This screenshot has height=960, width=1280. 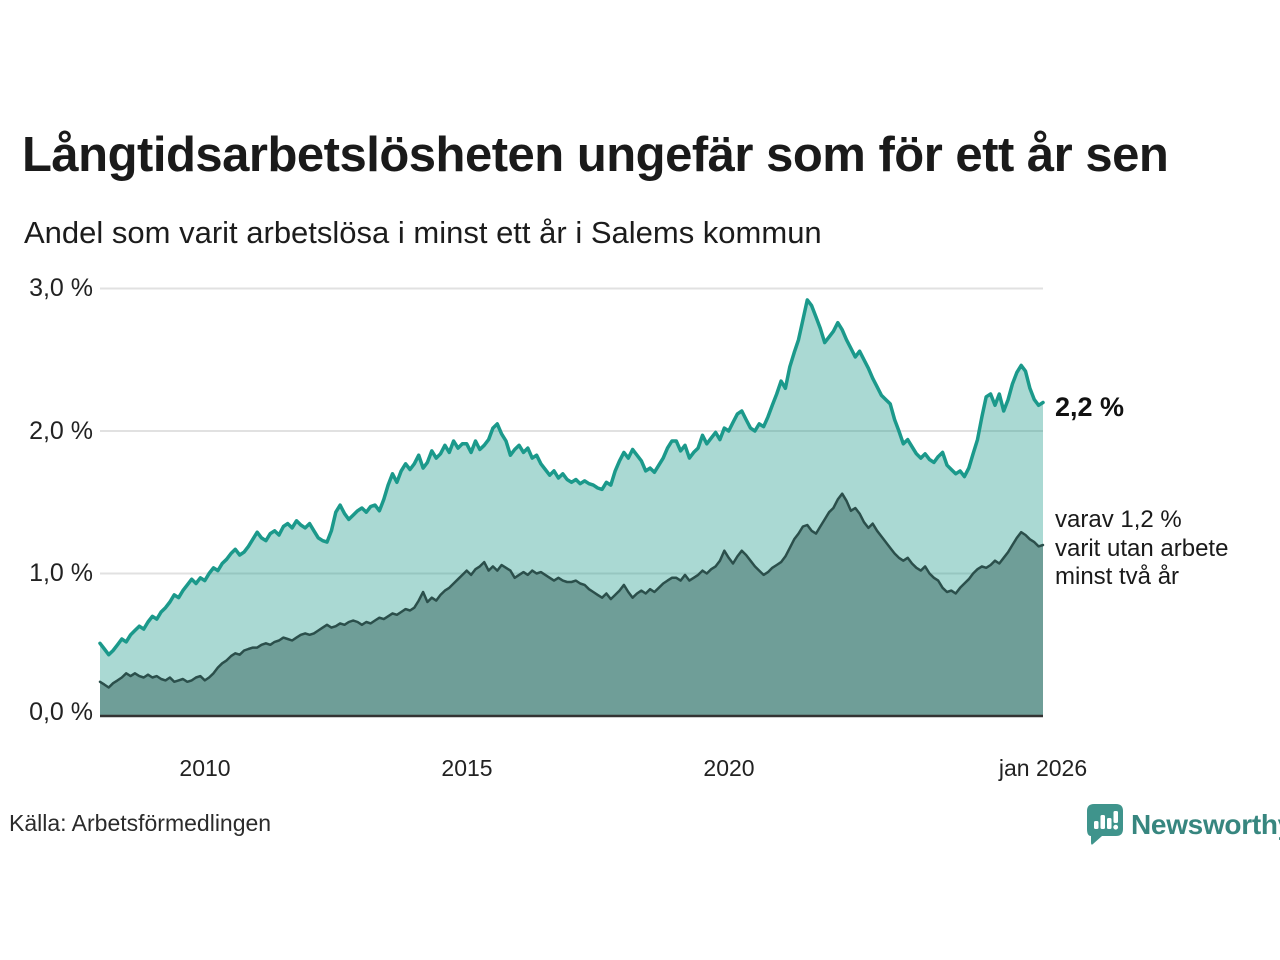 I want to click on annotation-line: varit utan arbete, so click(x=1142, y=548).